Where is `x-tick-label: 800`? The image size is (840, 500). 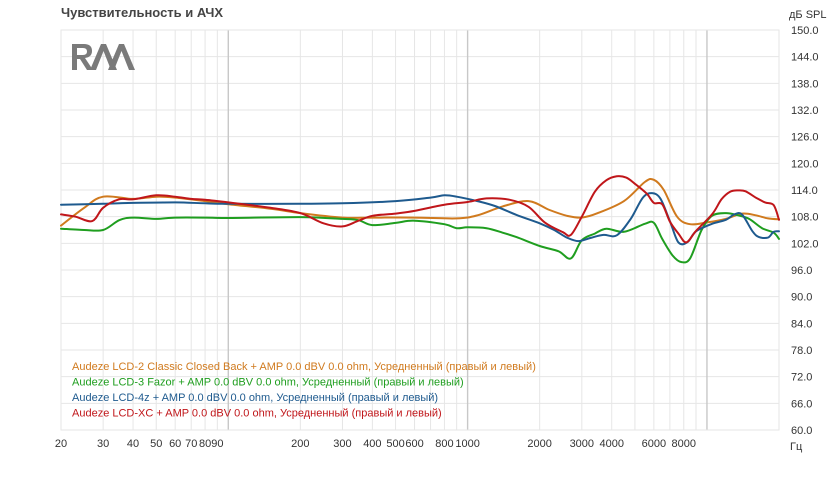
x-tick-label: 800 is located at coordinates (444, 444).